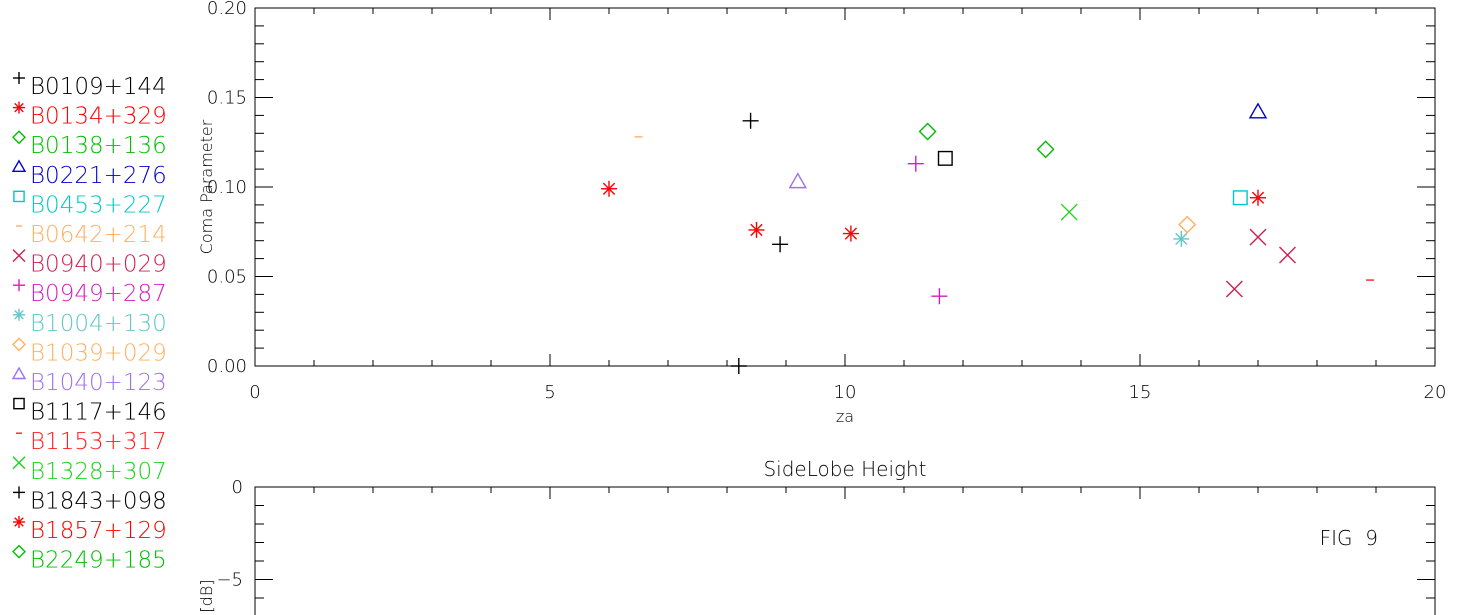 The width and height of the screenshot is (1468, 615). I want to click on x-tick-label: 10, so click(845, 392).